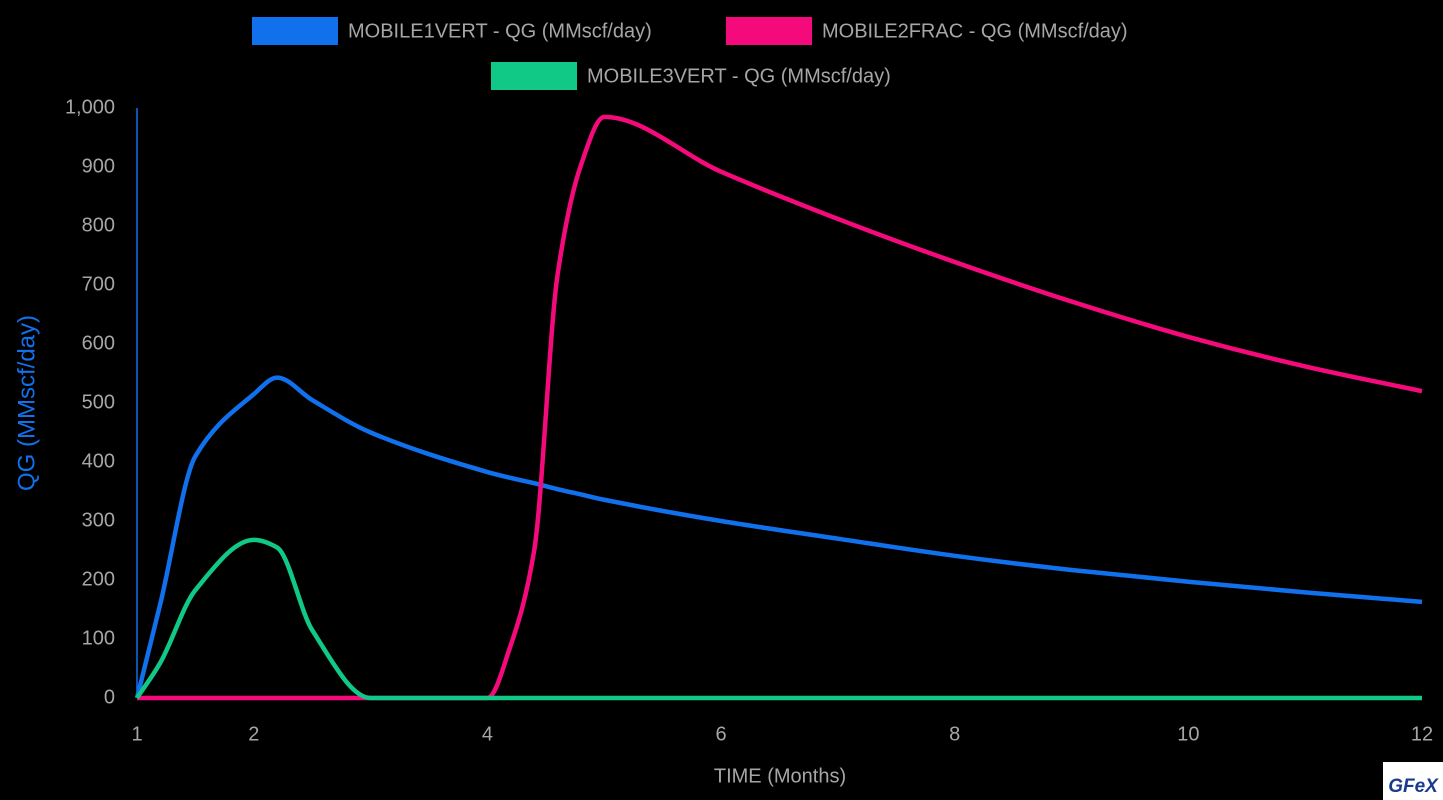 The height and width of the screenshot is (800, 1443). What do you see at coordinates (253, 734) in the screenshot?
I see `x-tick-label: 2` at bounding box center [253, 734].